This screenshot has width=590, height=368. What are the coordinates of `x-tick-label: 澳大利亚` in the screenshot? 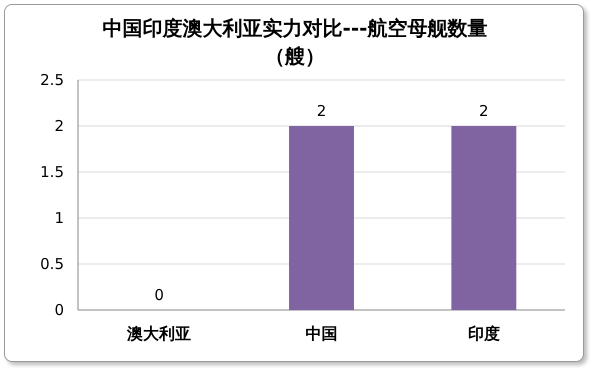 It's located at (159, 333).